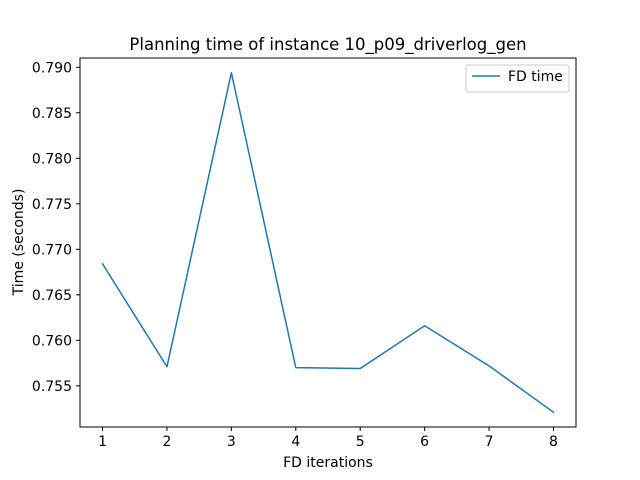 This screenshot has height=480, width=640. What do you see at coordinates (102, 442) in the screenshot?
I see `x-tick-label: 1` at bounding box center [102, 442].